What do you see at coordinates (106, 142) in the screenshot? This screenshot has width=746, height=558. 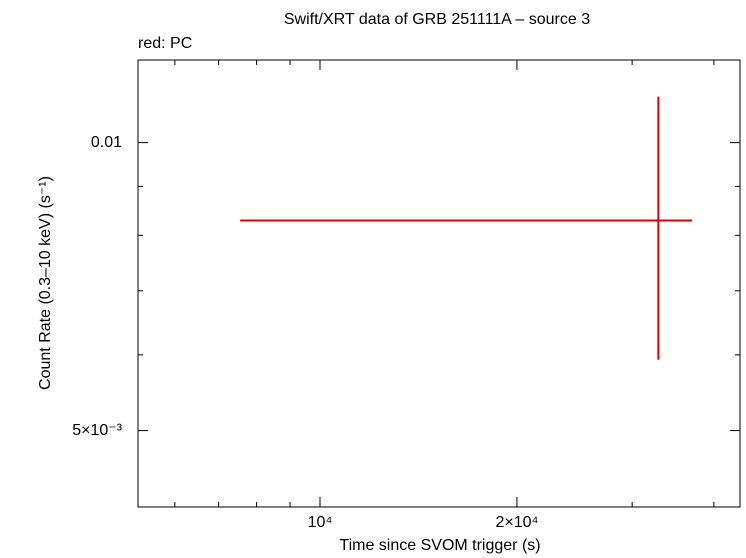 I see `y-tick-label: 0.01` at bounding box center [106, 142].